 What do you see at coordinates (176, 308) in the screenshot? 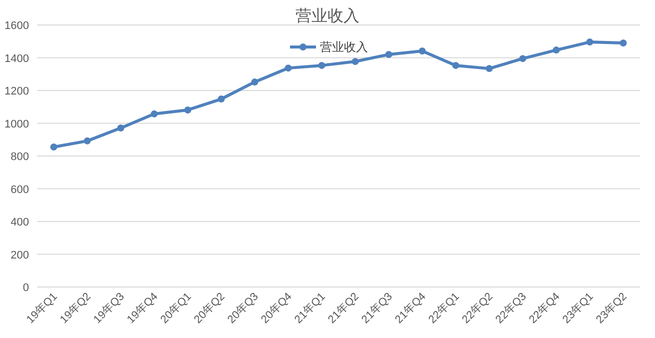
I see `x-tick-label: 20年Q1` at bounding box center [176, 308].